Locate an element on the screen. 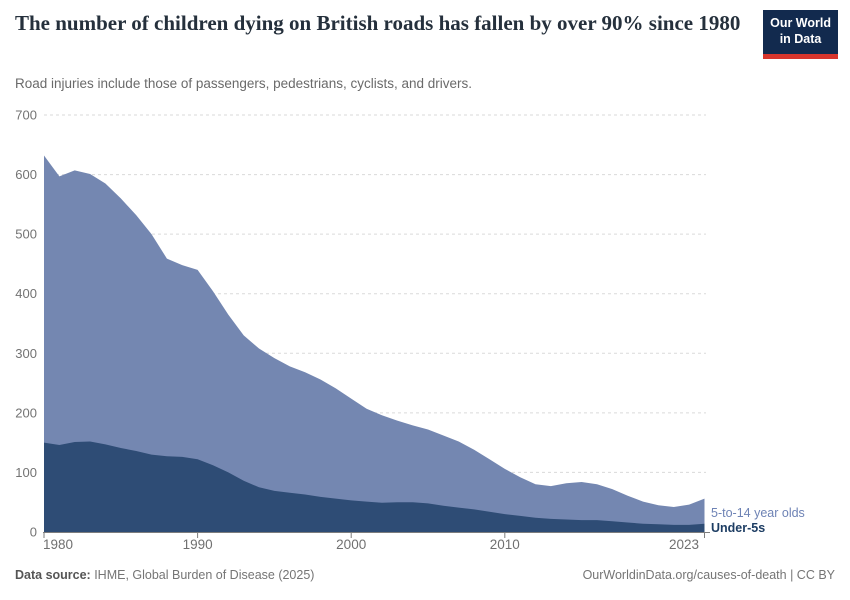 This screenshot has width=850, height=600. y-tick-label-600: 600 is located at coordinates (26, 174).